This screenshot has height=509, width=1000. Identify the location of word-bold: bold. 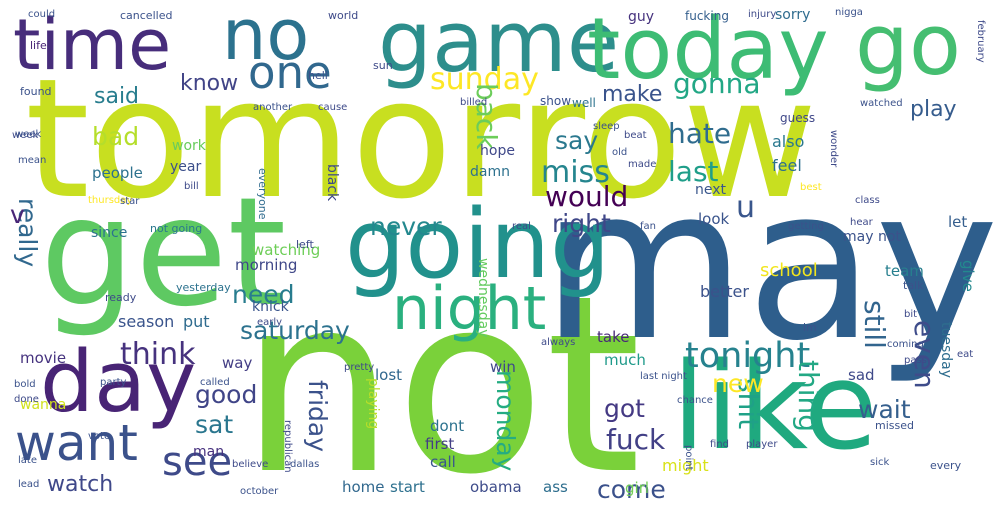
(25, 384).